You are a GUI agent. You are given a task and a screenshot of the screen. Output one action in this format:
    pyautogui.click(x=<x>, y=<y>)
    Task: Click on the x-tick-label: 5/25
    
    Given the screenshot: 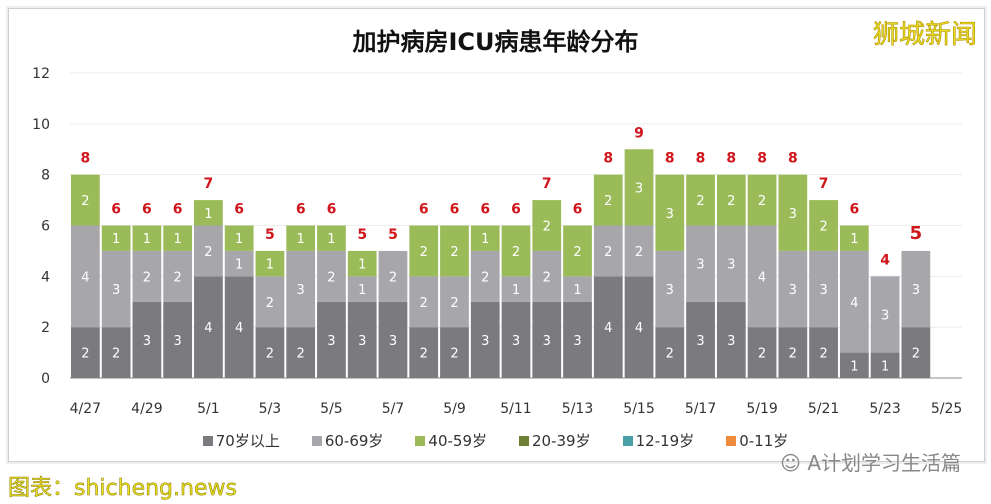 What is the action you would take?
    pyautogui.click(x=946, y=409)
    